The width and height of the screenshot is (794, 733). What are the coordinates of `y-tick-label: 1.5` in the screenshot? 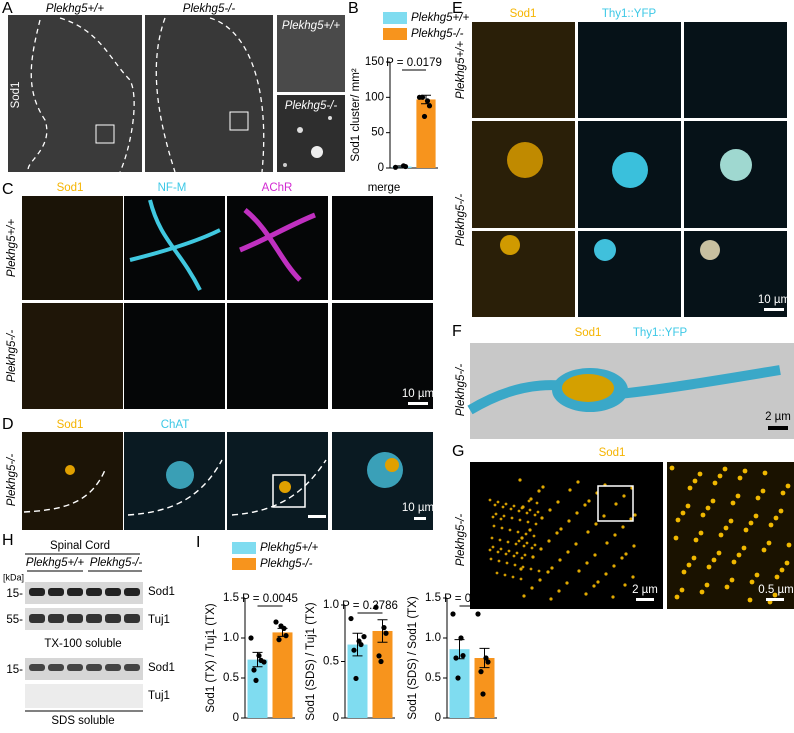 It's located at (231, 598).